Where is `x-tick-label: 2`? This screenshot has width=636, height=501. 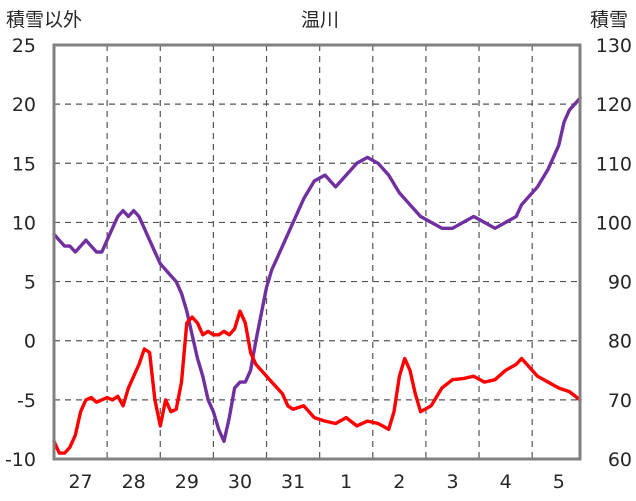
x-tick-label: 2 is located at coordinates (399, 482).